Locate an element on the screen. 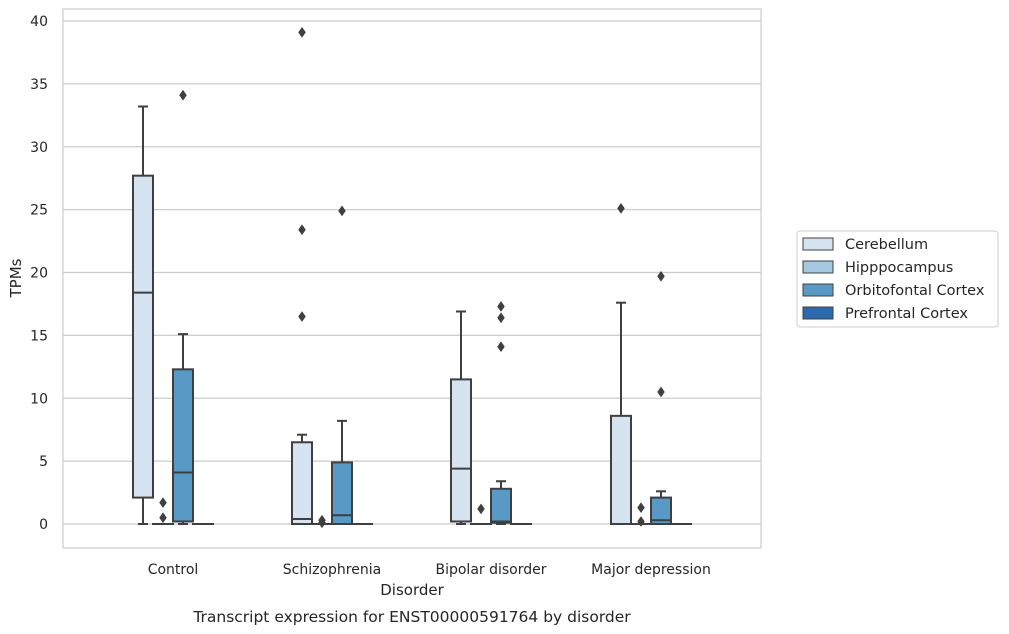 The width and height of the screenshot is (1009, 634). legend-frame is located at coordinates (897, 279).